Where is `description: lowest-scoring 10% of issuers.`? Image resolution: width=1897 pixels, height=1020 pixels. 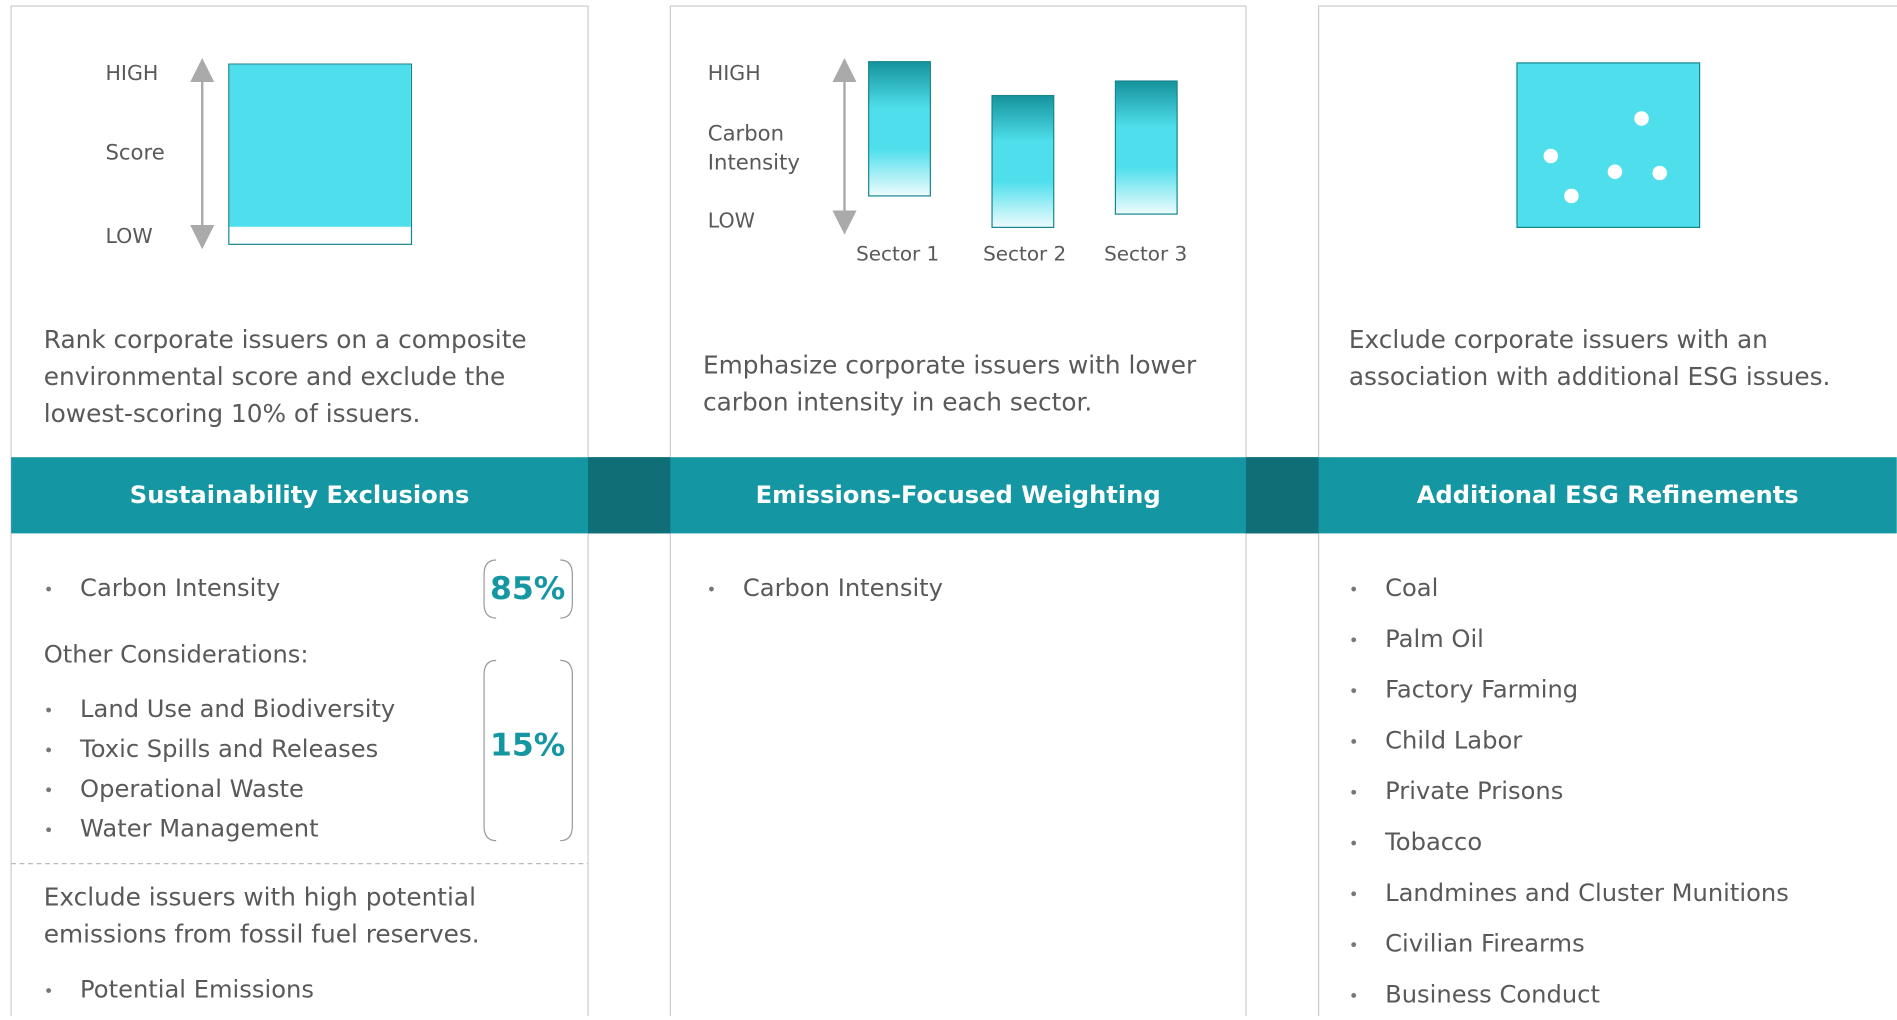 description: lowest-scoring 10% of issuers. is located at coordinates (232, 413).